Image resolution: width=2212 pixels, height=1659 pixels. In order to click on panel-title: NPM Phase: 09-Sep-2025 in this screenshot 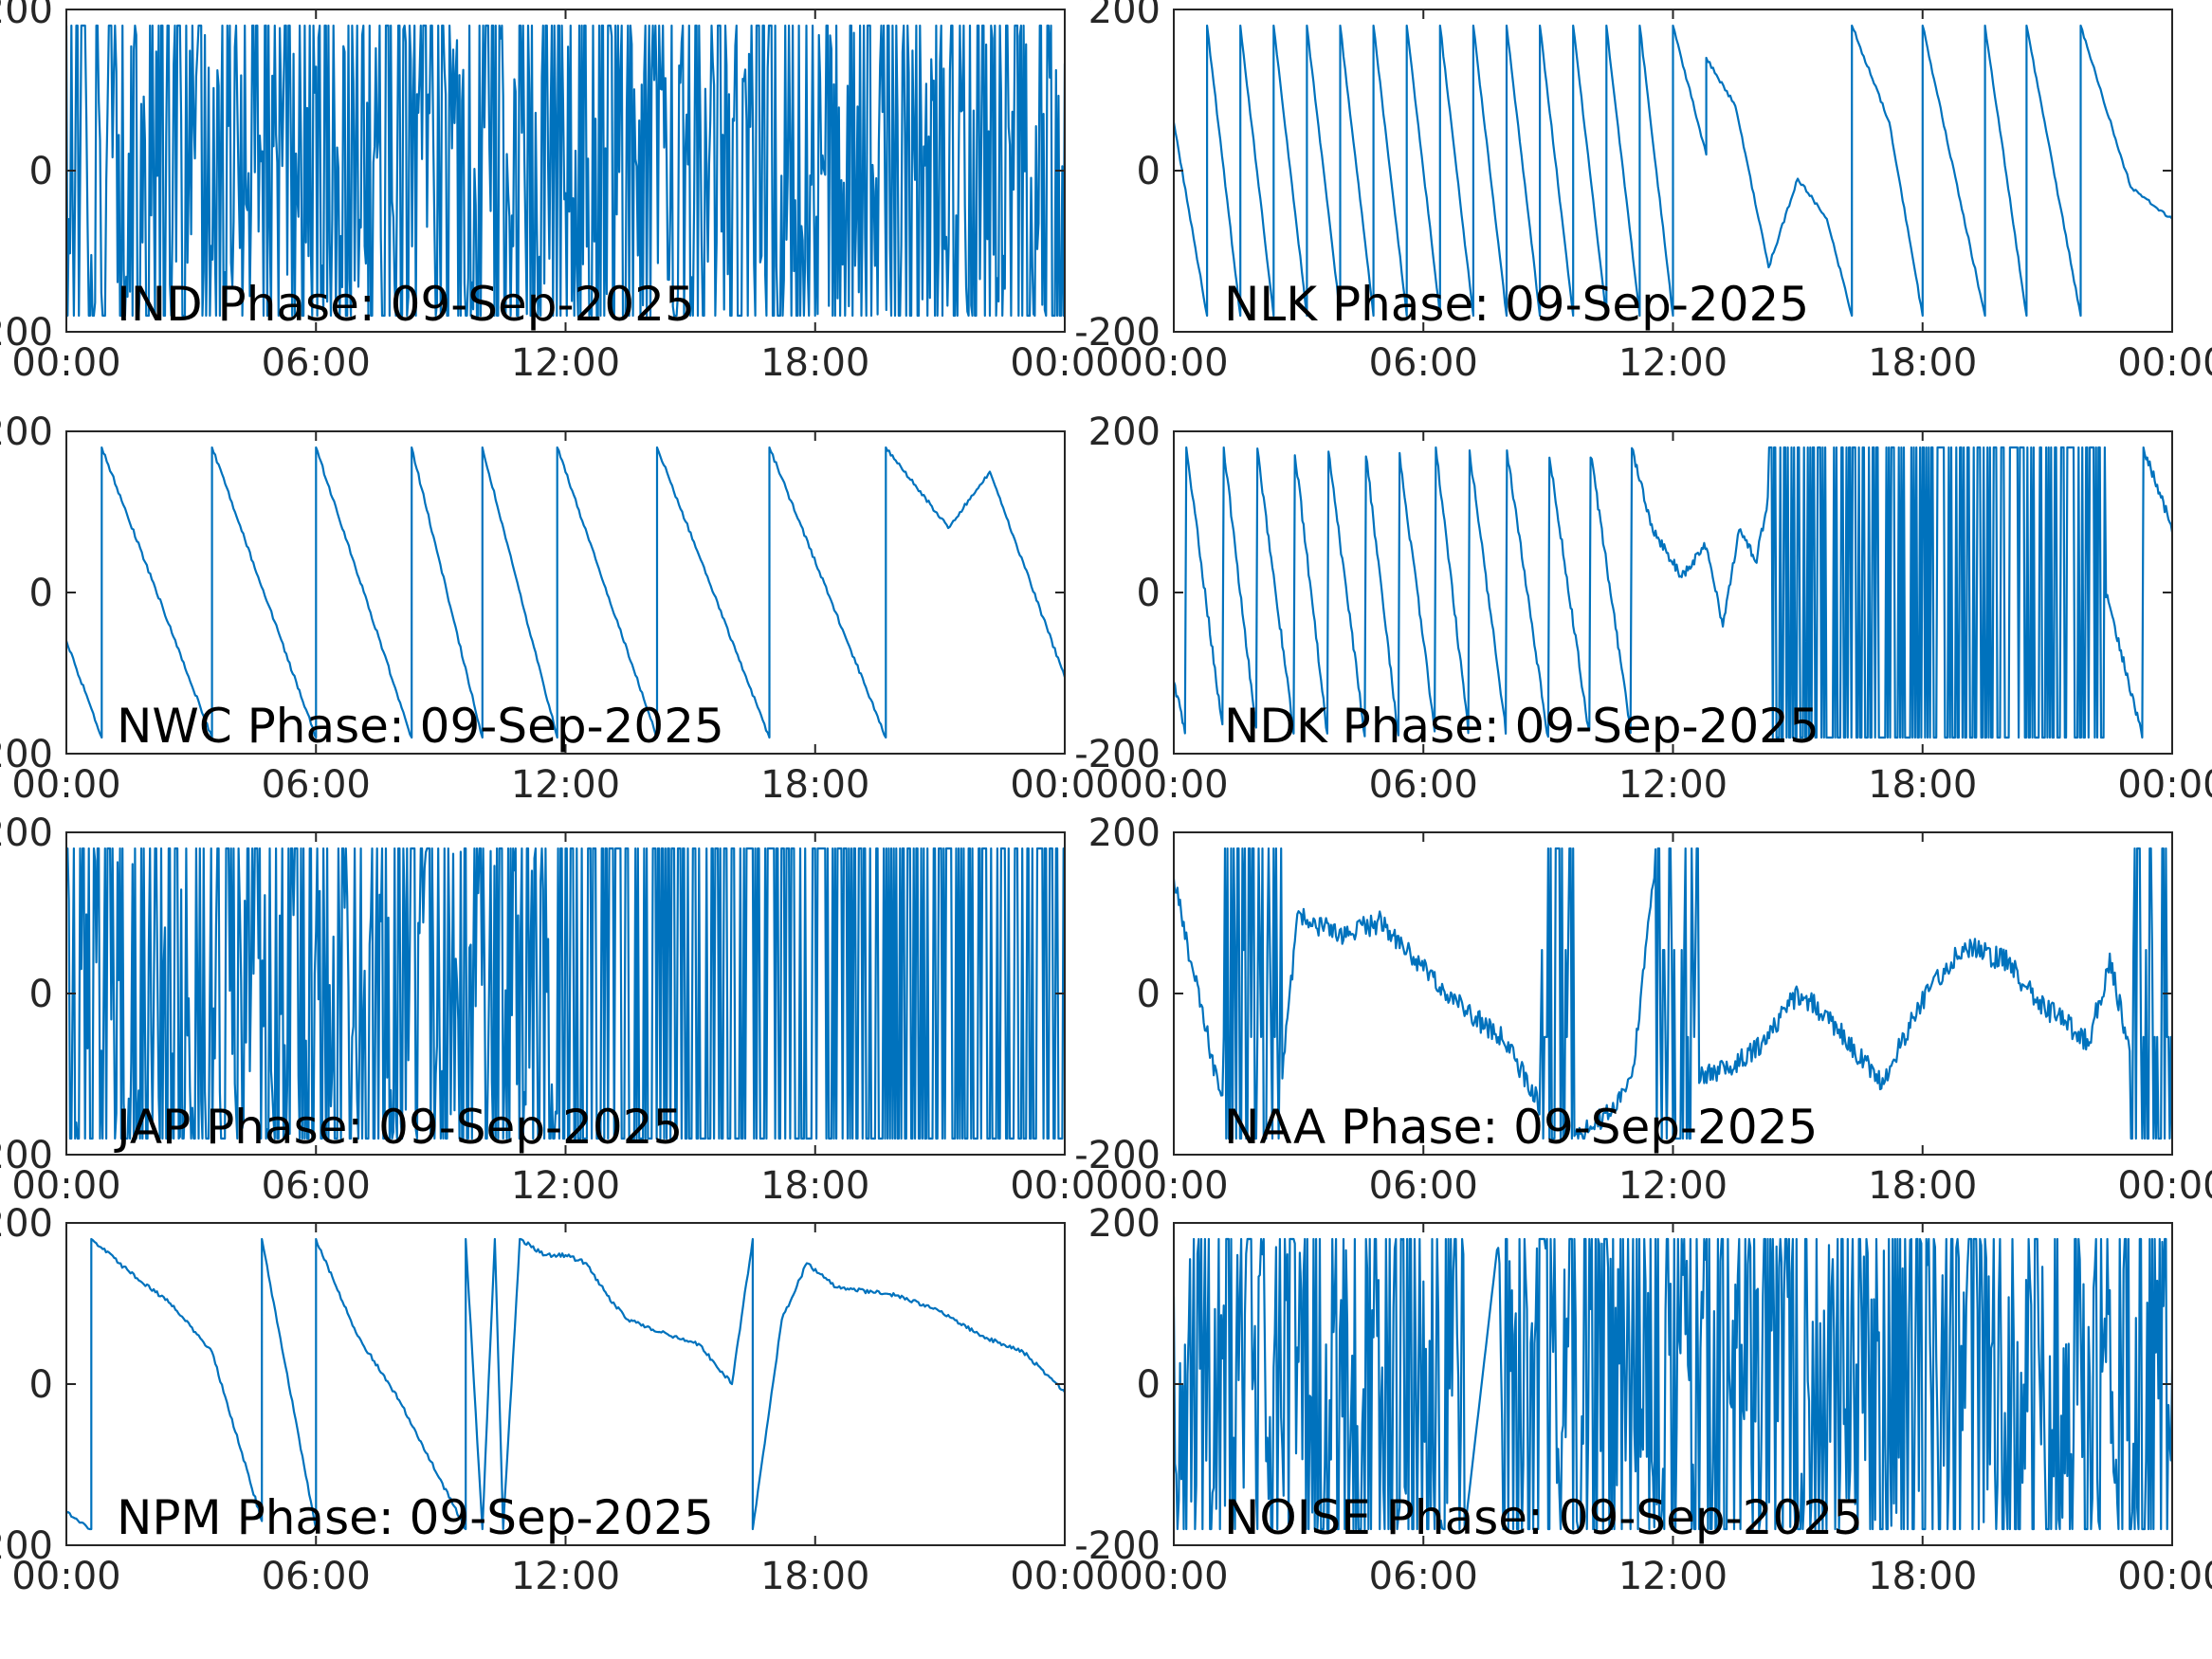, I will do `click(415, 1517)`.